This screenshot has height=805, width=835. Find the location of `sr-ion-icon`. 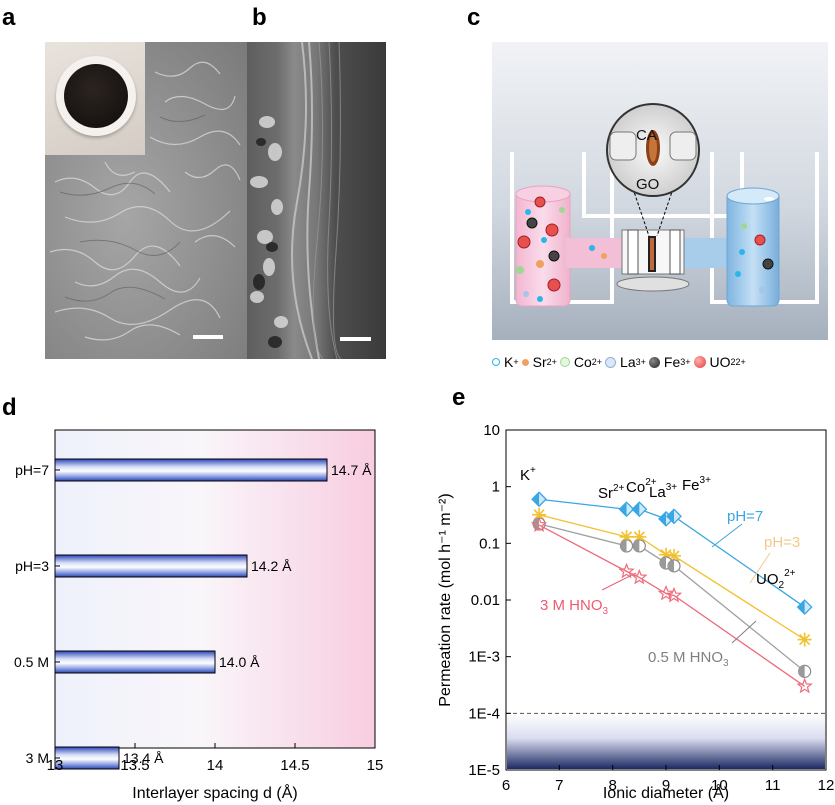

sr-ion-icon is located at coordinates (525, 362).